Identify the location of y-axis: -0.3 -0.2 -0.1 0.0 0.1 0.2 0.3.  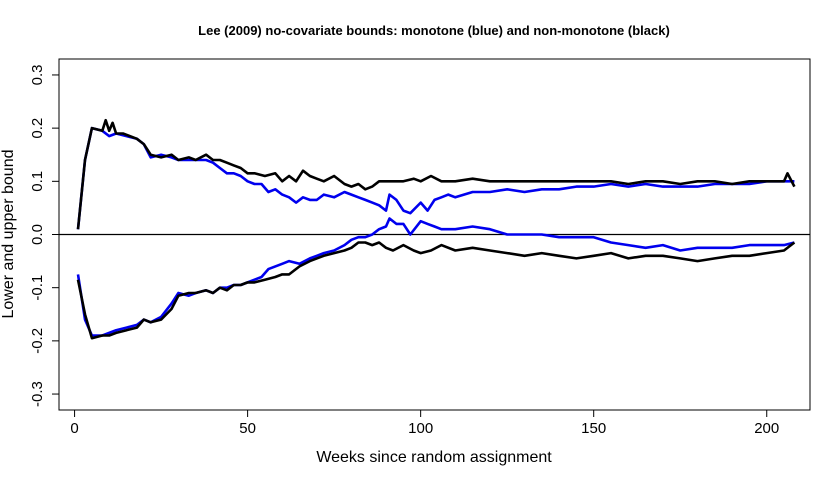
(44, 236).